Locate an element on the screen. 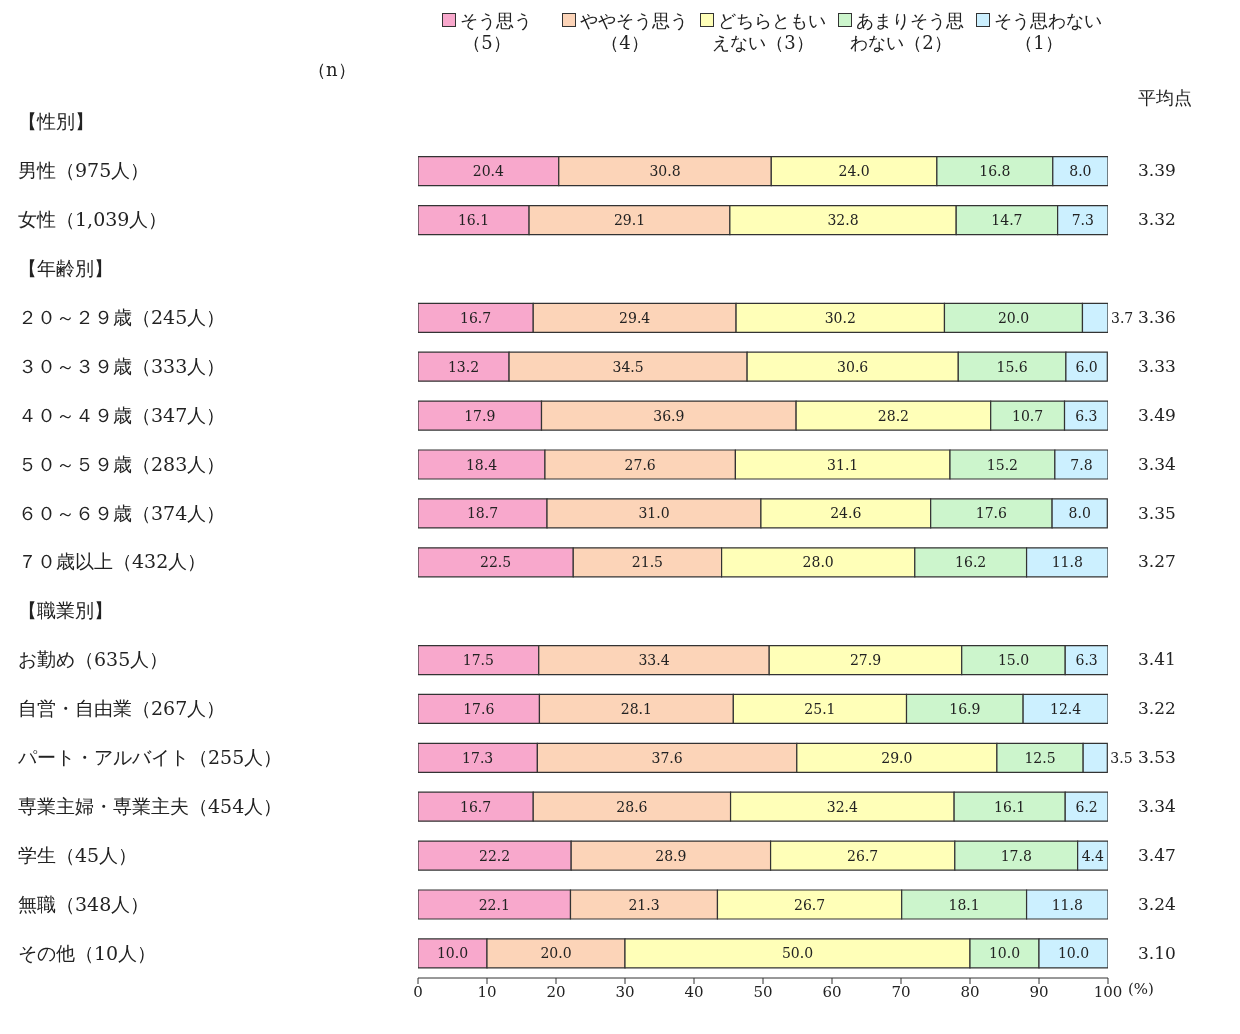 The image size is (1240, 1034). legend-label: そう思わない（1） is located at coordinates (1048, 32).